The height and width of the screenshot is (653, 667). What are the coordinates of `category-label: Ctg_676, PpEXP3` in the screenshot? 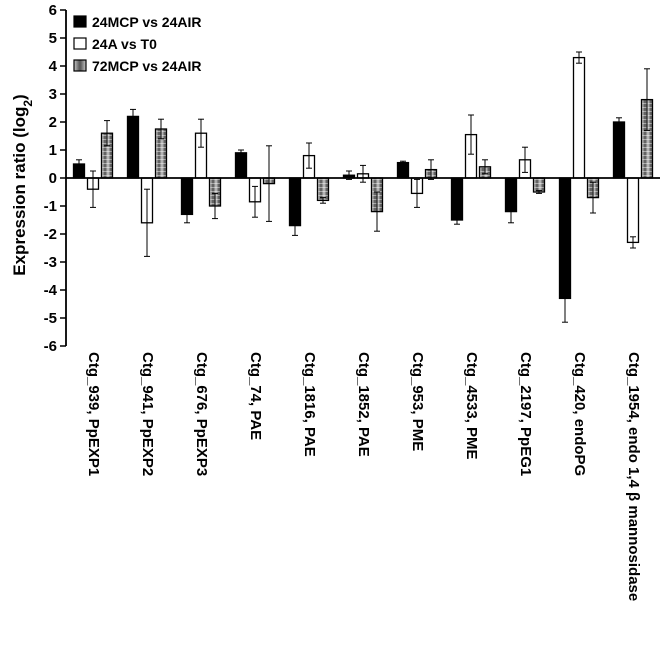 It's located at (201, 414).